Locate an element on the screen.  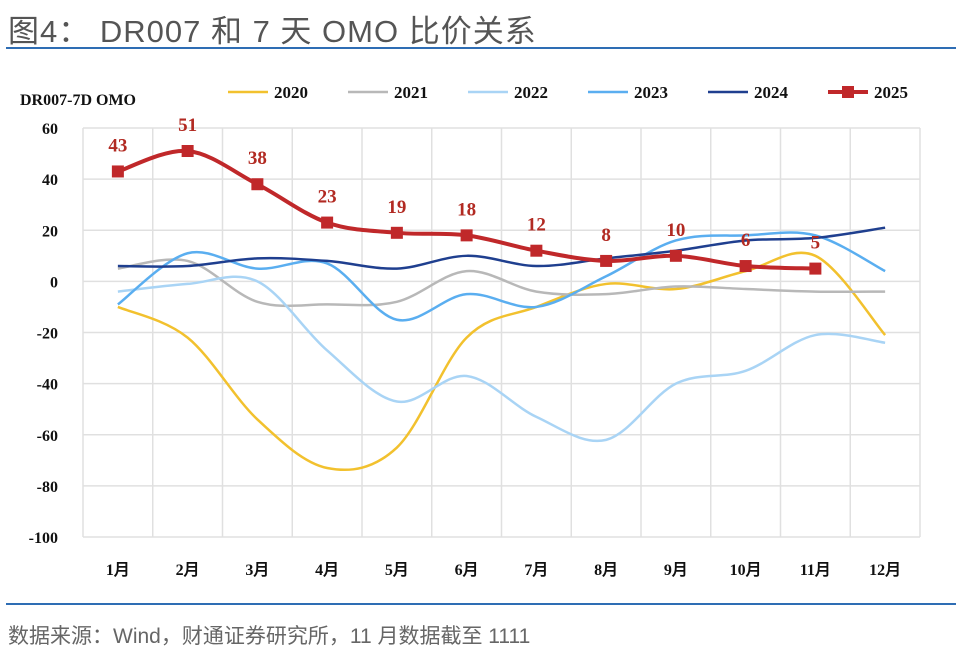
y-tick-label: -20 is located at coordinates (47, 334).